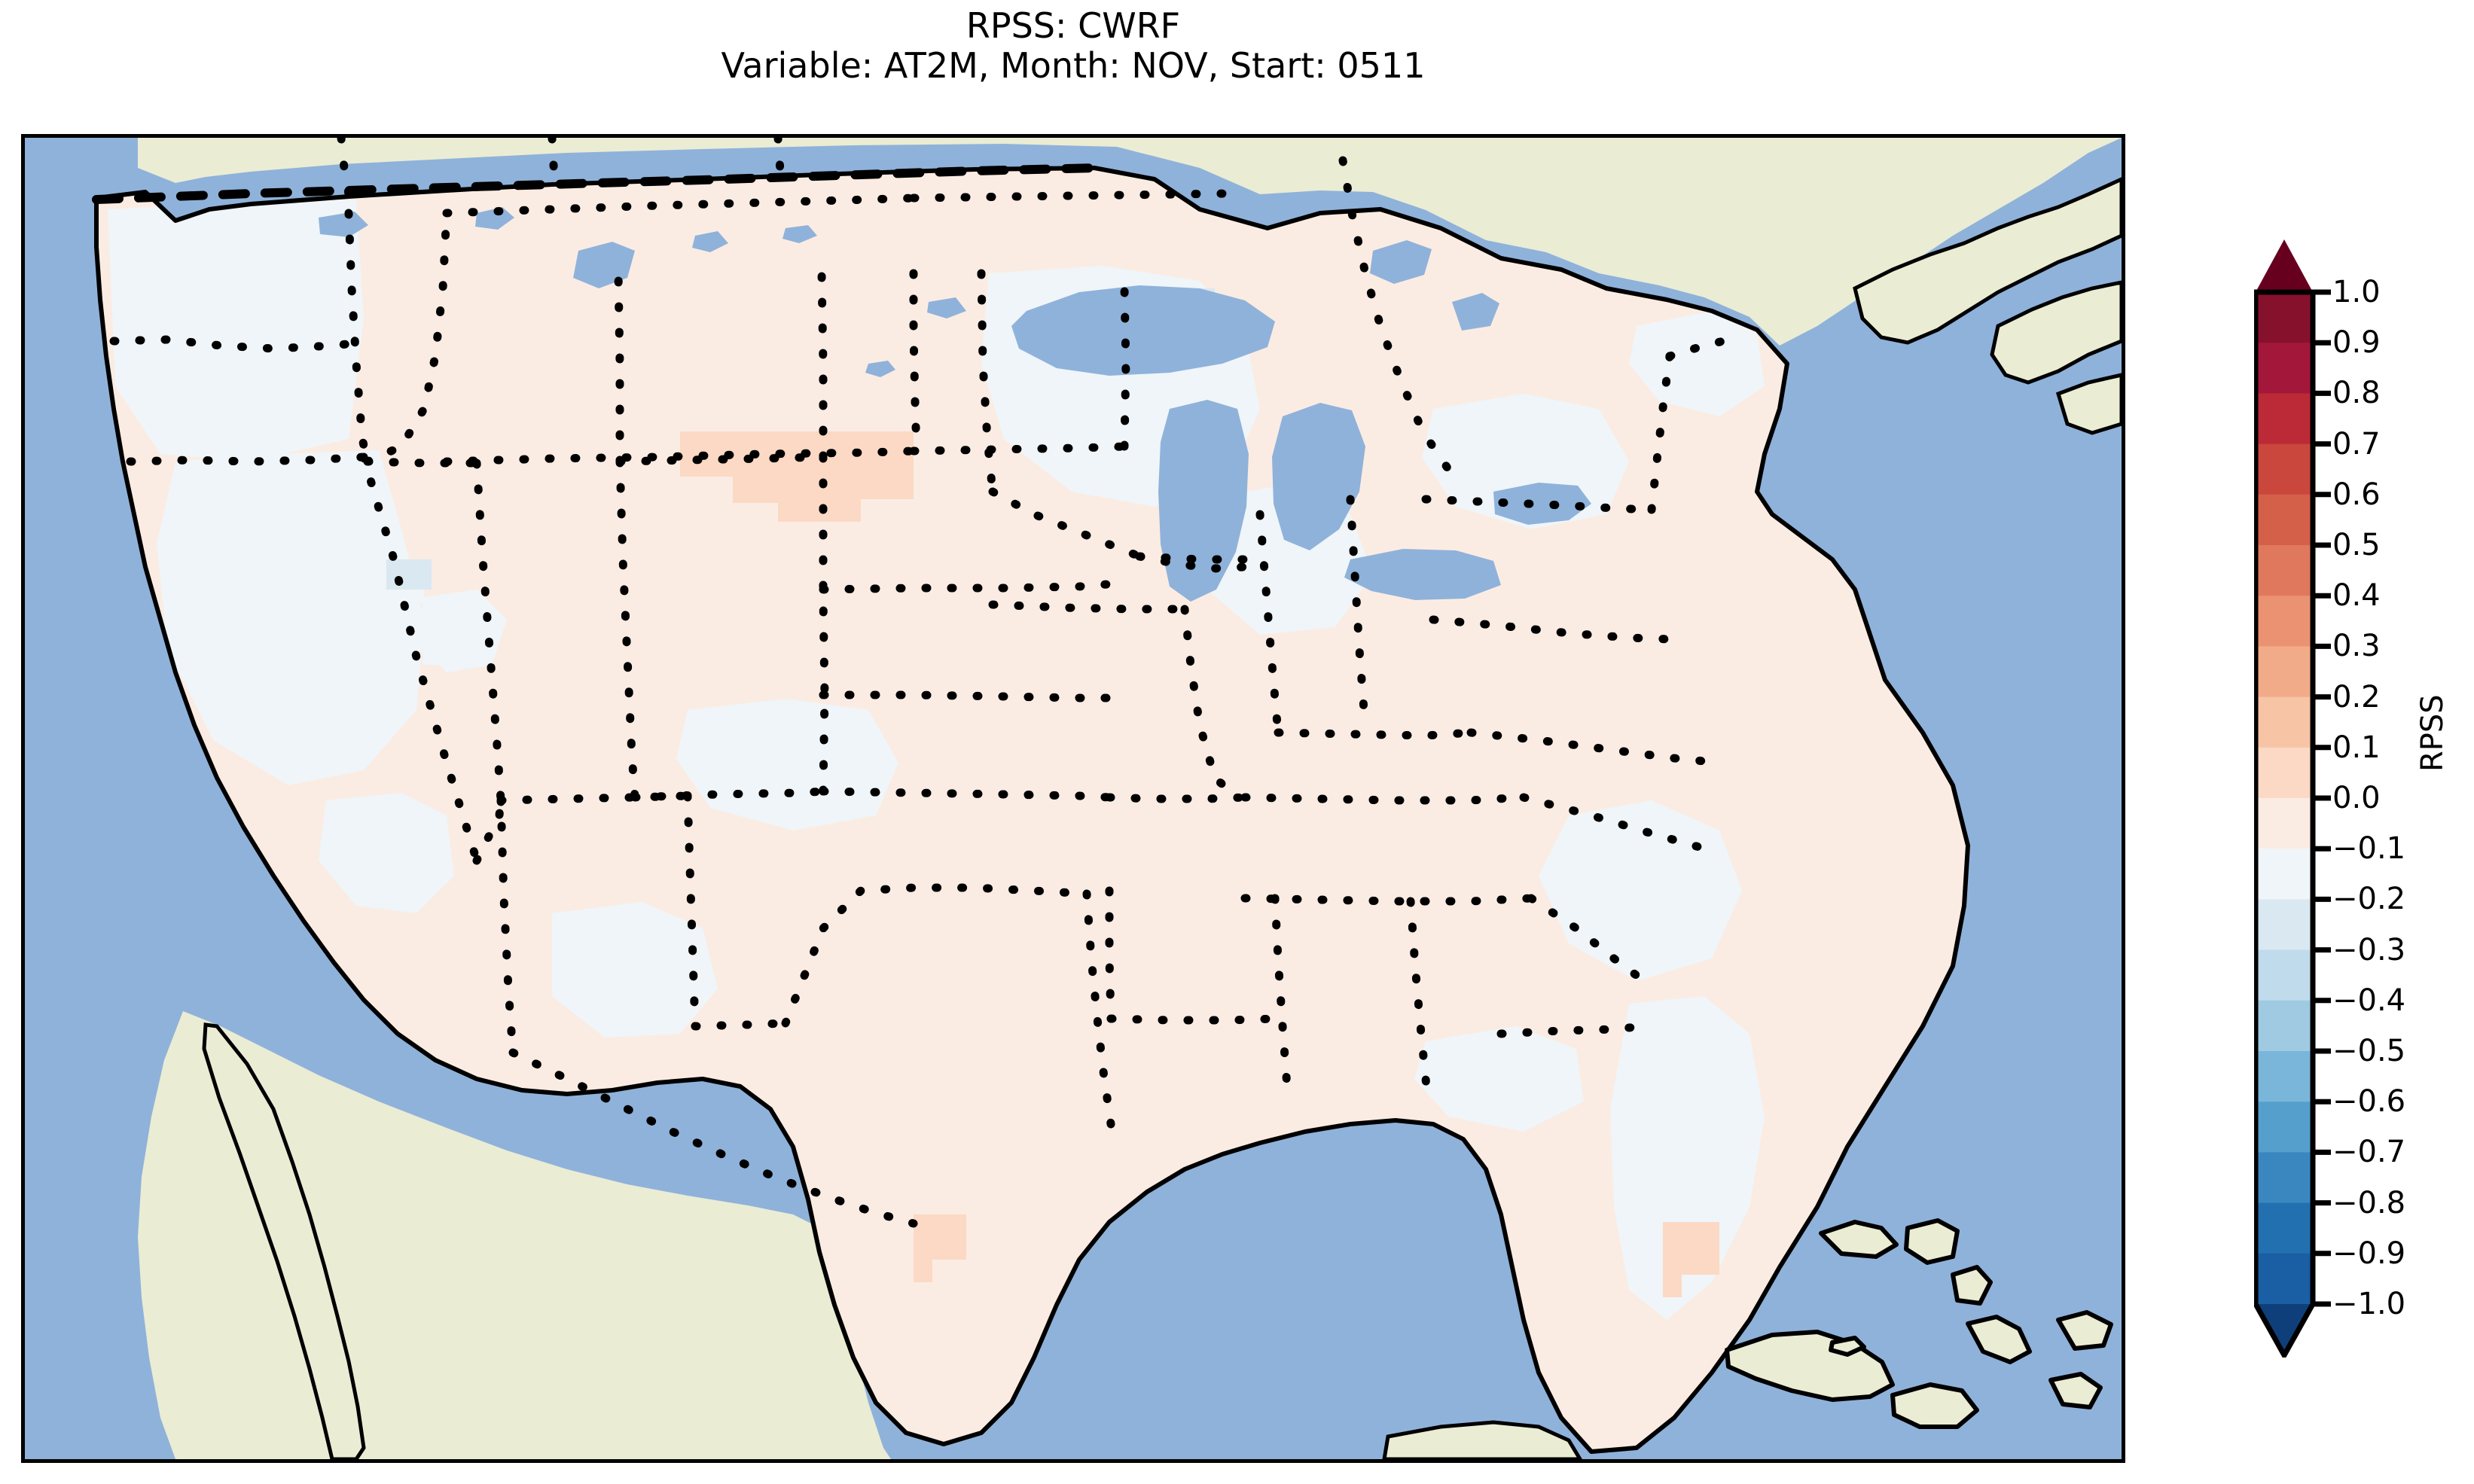 The image size is (2474, 1484). What do you see at coordinates (2322, 798) in the screenshot?
I see `colorbar-ticks` at bounding box center [2322, 798].